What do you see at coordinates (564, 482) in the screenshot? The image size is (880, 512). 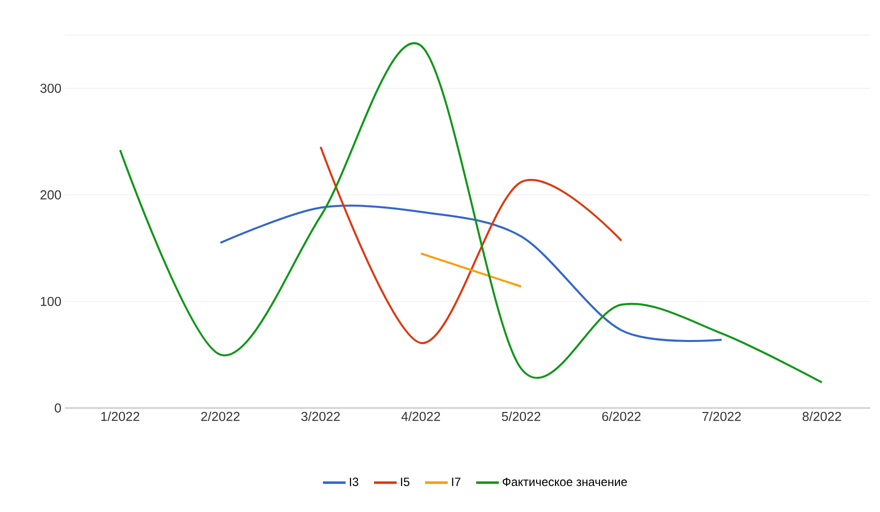 I see `legend-label: Фактическое значение` at bounding box center [564, 482].